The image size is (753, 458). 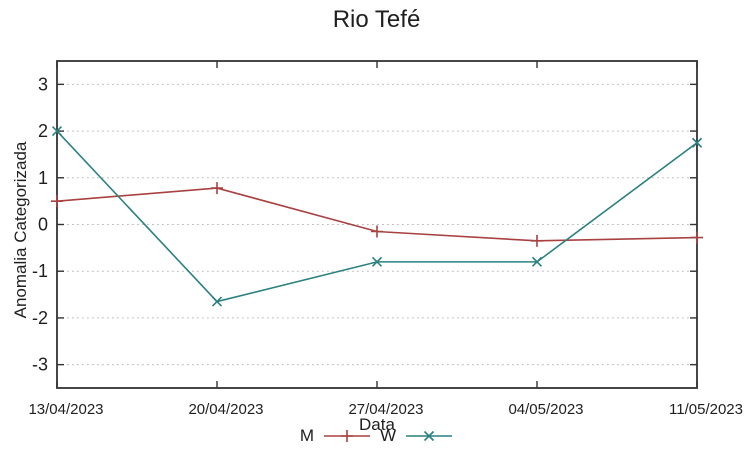 I want to click on y-tick-label: 0, so click(x=43, y=225).